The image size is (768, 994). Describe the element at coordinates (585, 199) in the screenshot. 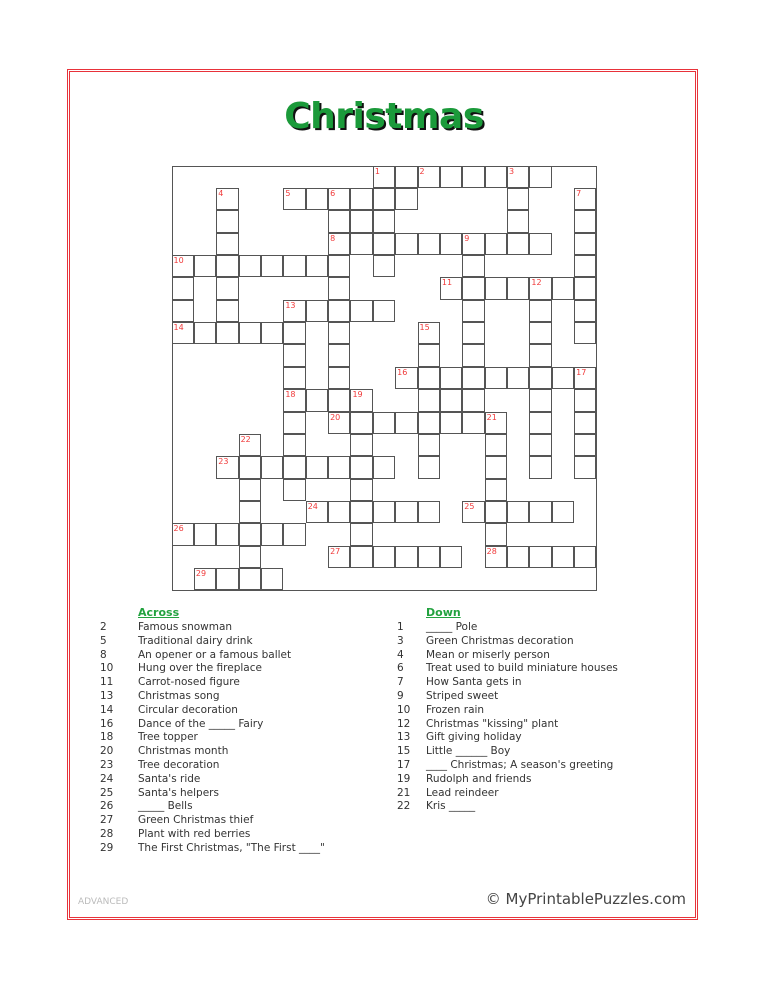

I see `grid-cell: 7` at that location.